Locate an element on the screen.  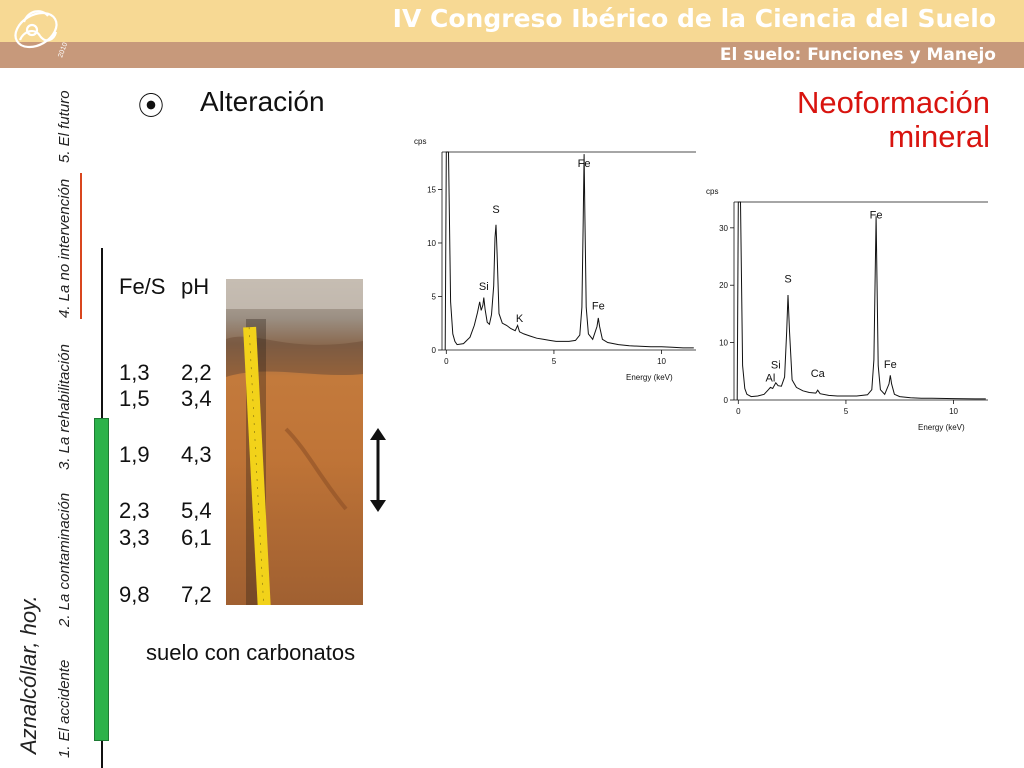
table-cell: 2,3 is located at coordinates (134, 510).